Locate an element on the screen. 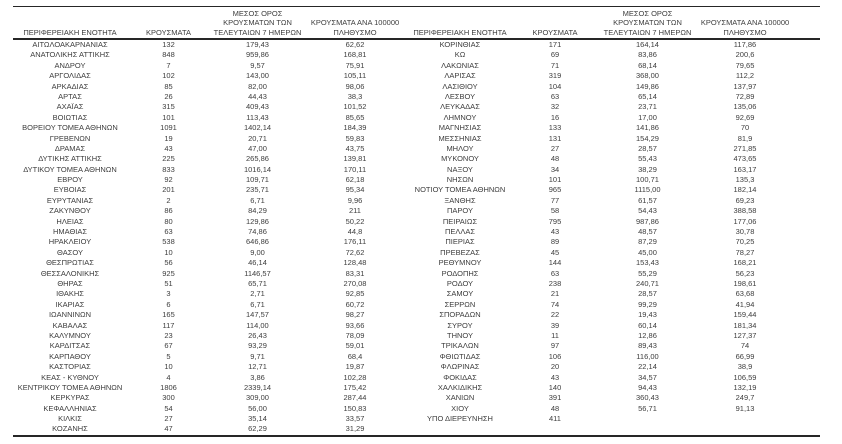 The width and height of the screenshot is (842, 444). right-per100k-cell: 198,61 is located at coordinates (745, 283).